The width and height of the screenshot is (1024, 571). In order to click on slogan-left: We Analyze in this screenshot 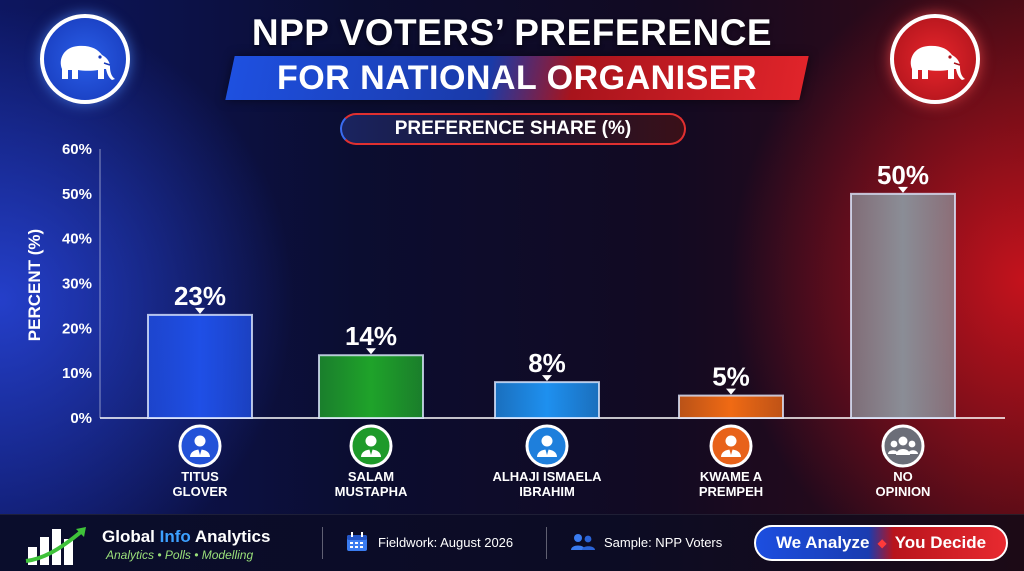, I will do `click(822, 542)`.